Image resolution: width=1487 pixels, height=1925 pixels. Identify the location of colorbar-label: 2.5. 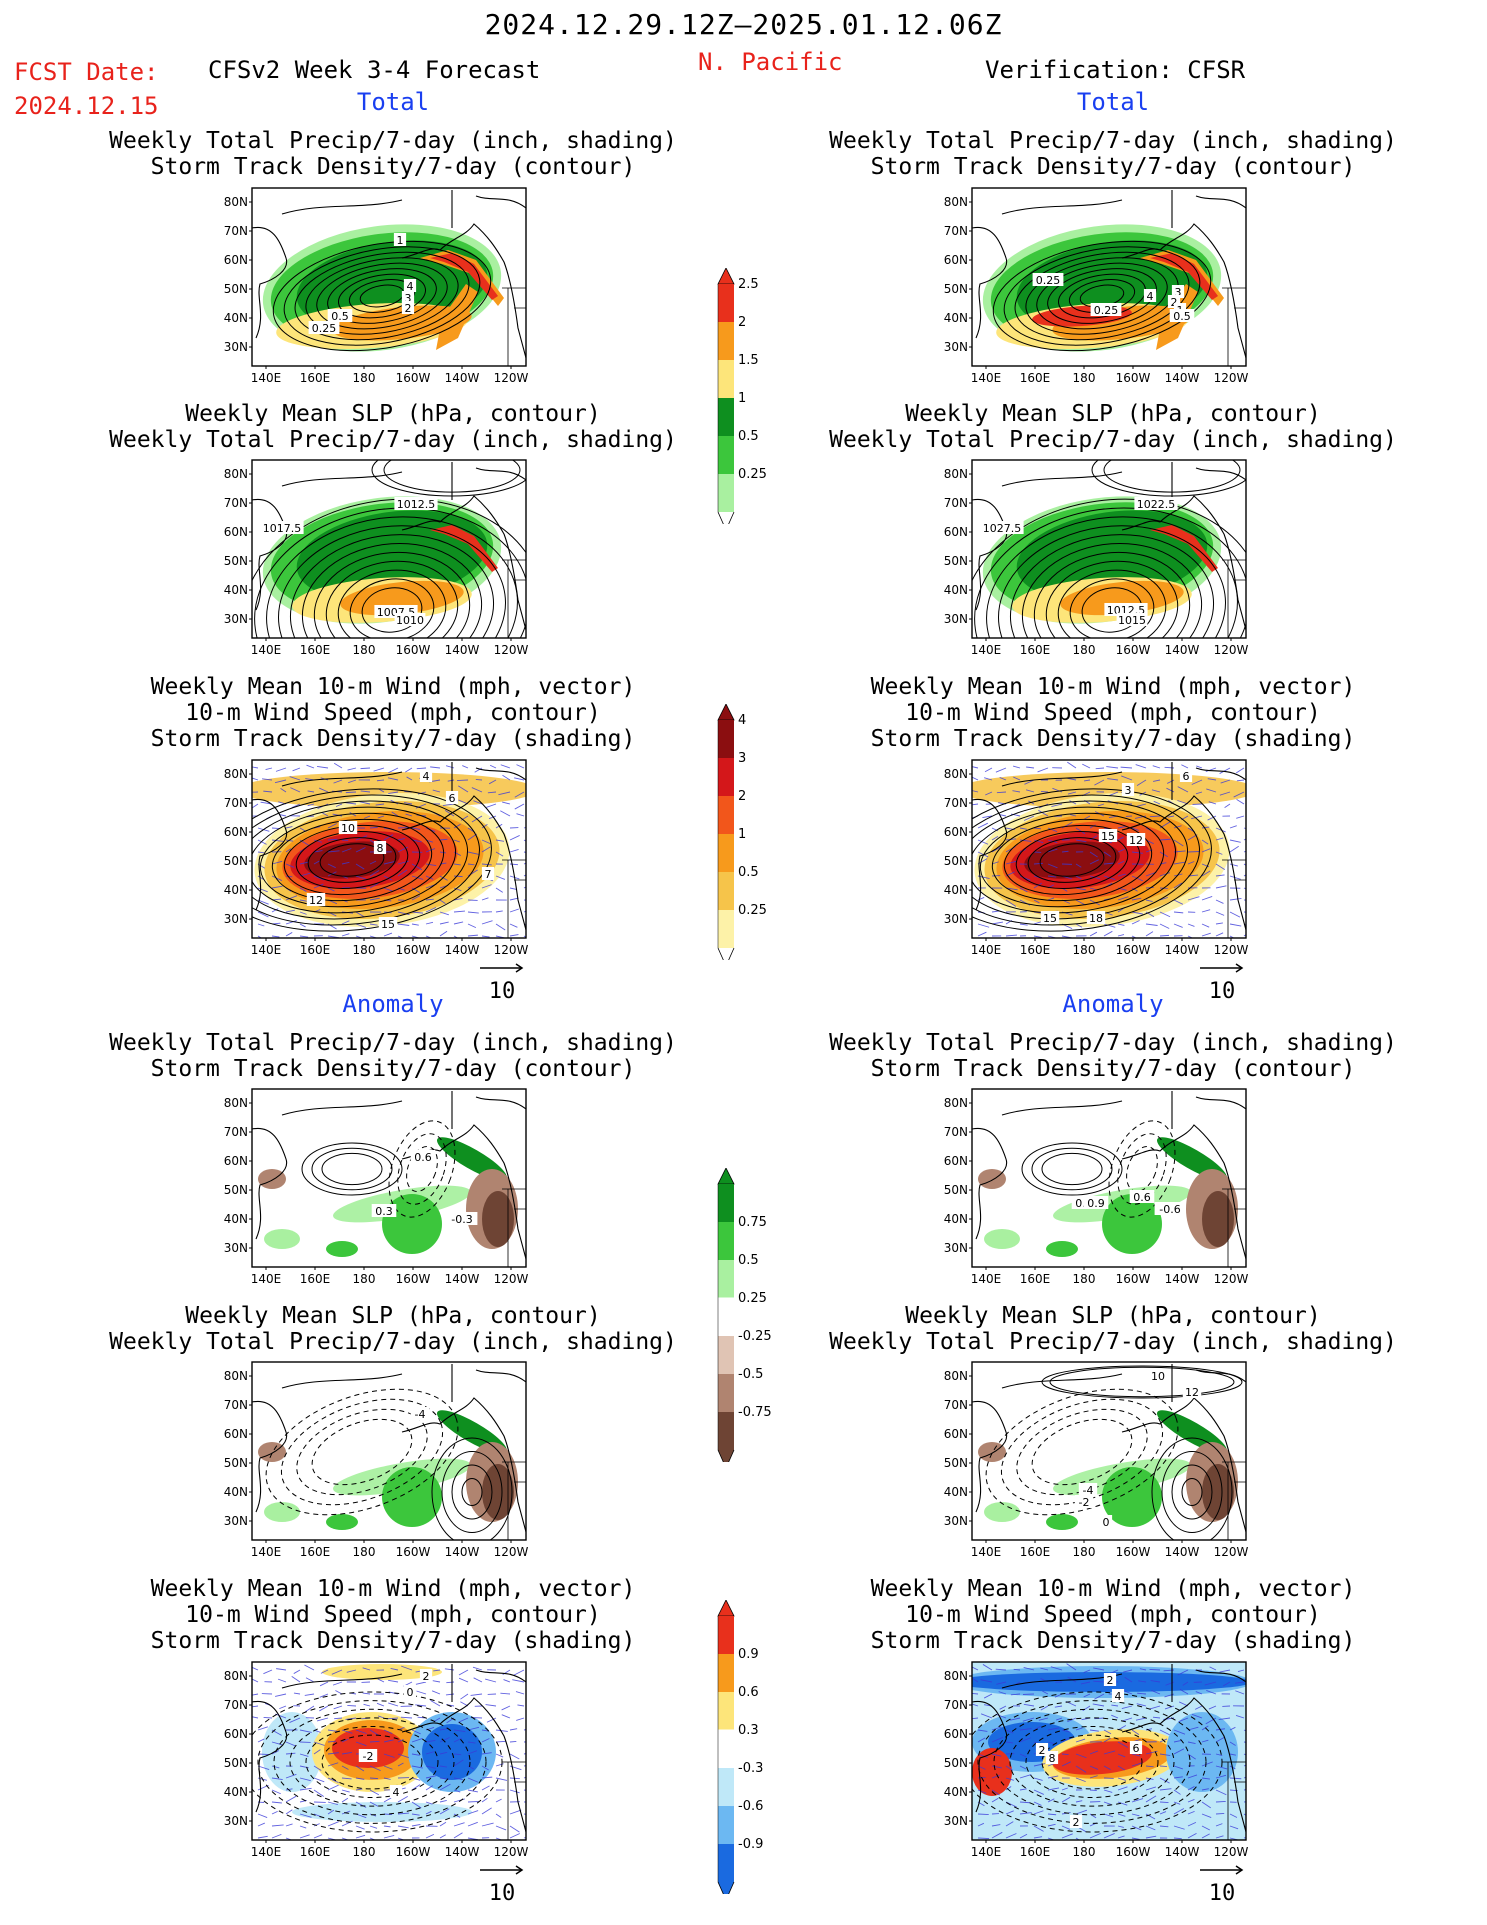
(748, 284).